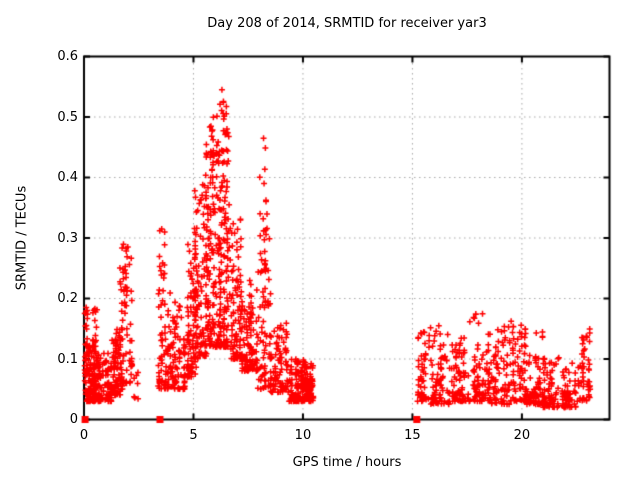 The height and width of the screenshot is (480, 640). What do you see at coordinates (67, 117) in the screenshot?
I see `y-tick-label: 0.5` at bounding box center [67, 117].